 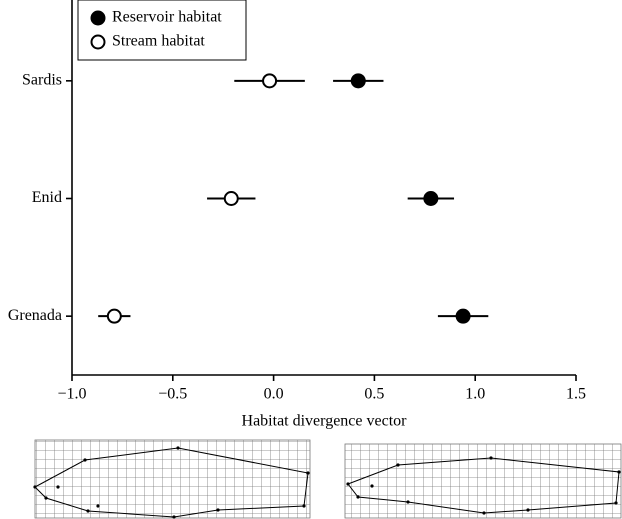 What do you see at coordinates (172, 394) in the screenshot?
I see `x-tick-label: −0.5` at bounding box center [172, 394].